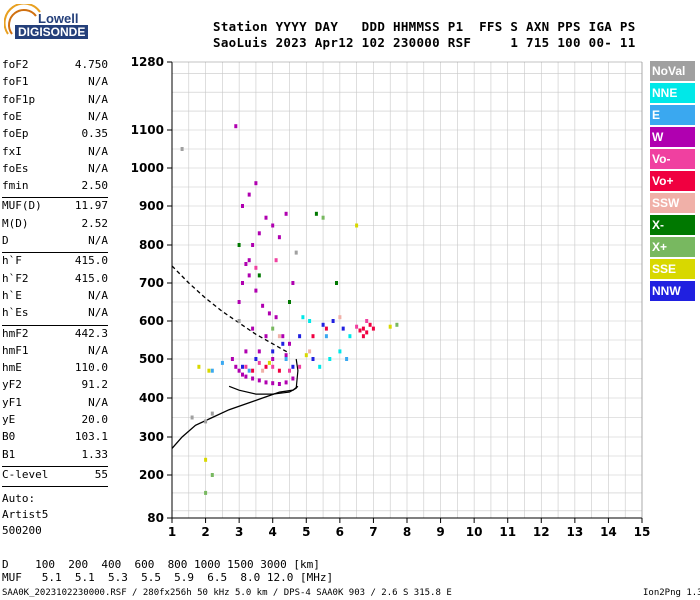 This screenshot has height=600, width=700. What do you see at coordinates (55, 153) in the screenshot?
I see `param-row: fxI N/A` at bounding box center [55, 153].